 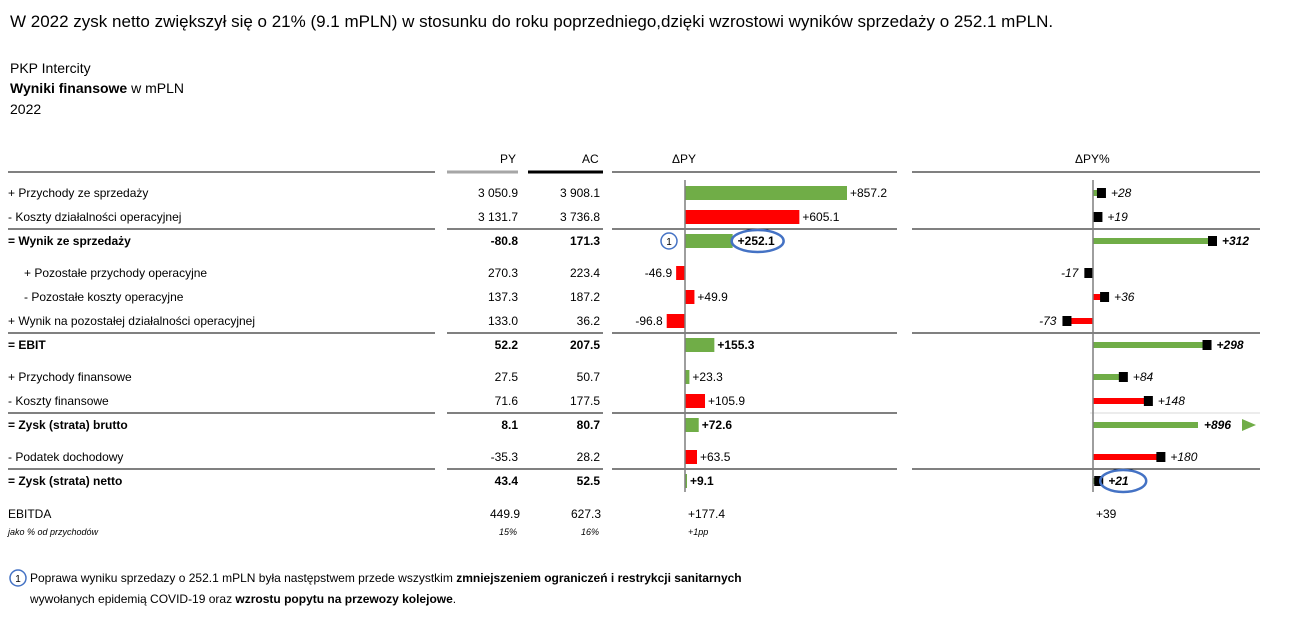 I want to click on row-label: - Koszty finansowe, so click(x=58, y=401).